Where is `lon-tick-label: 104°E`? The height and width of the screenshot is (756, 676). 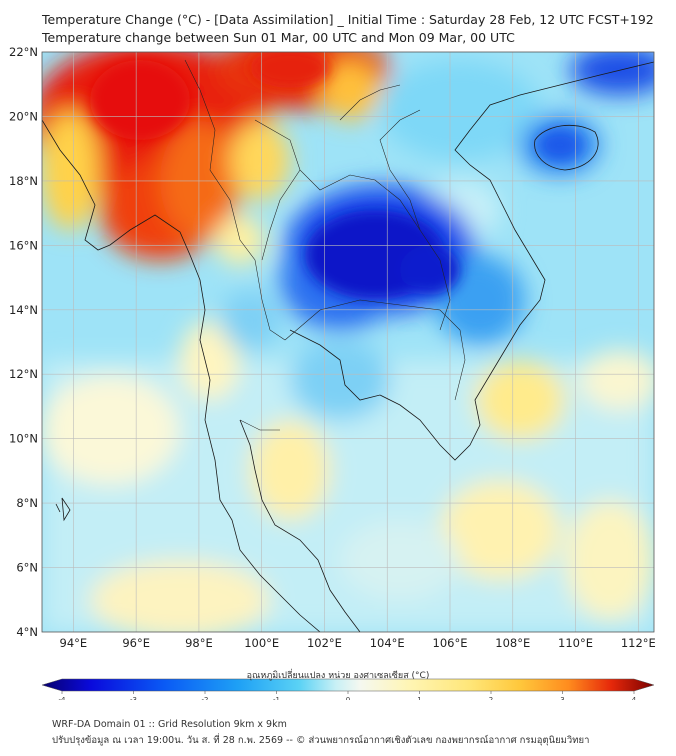 lon-tick-label: 104°E is located at coordinates (387, 643).